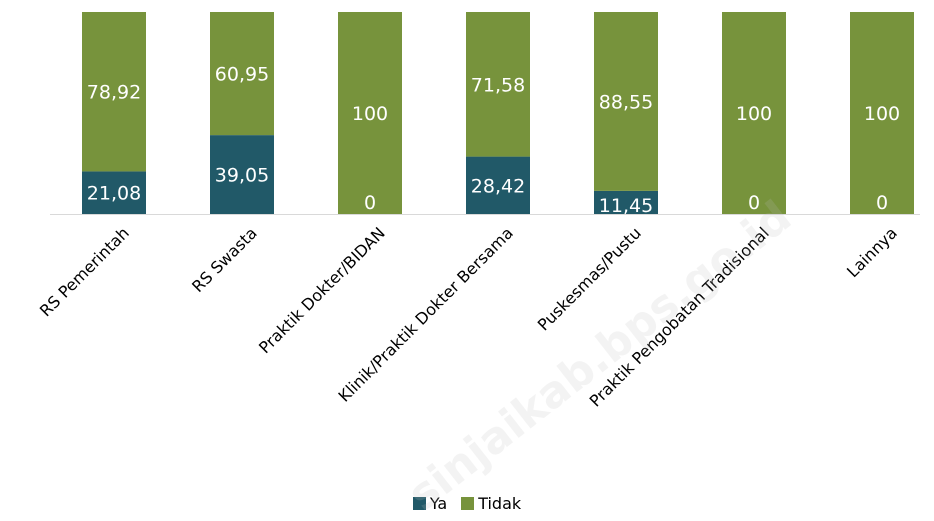 This screenshot has height=521, width=934. I want to click on data-label-tidak-praktik-pengobatan-tradisional: 100, so click(754, 114).